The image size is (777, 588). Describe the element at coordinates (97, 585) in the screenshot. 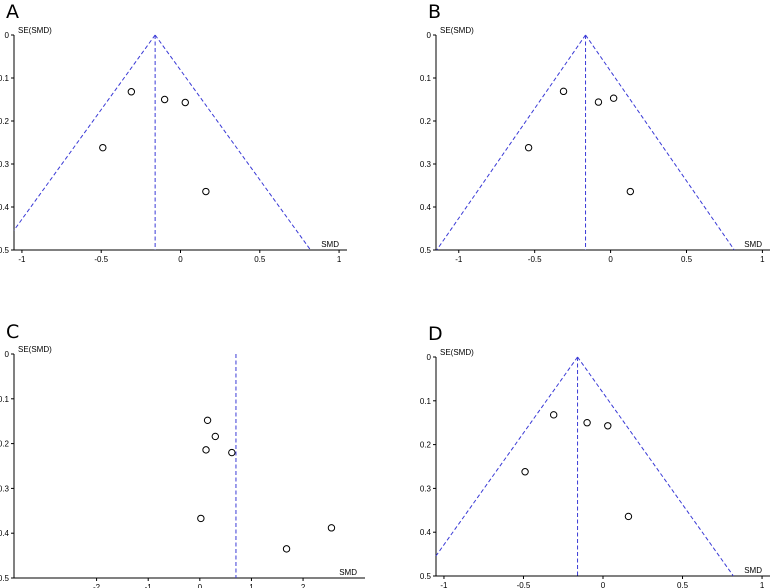

I see `x-tick-label: -2` at that location.